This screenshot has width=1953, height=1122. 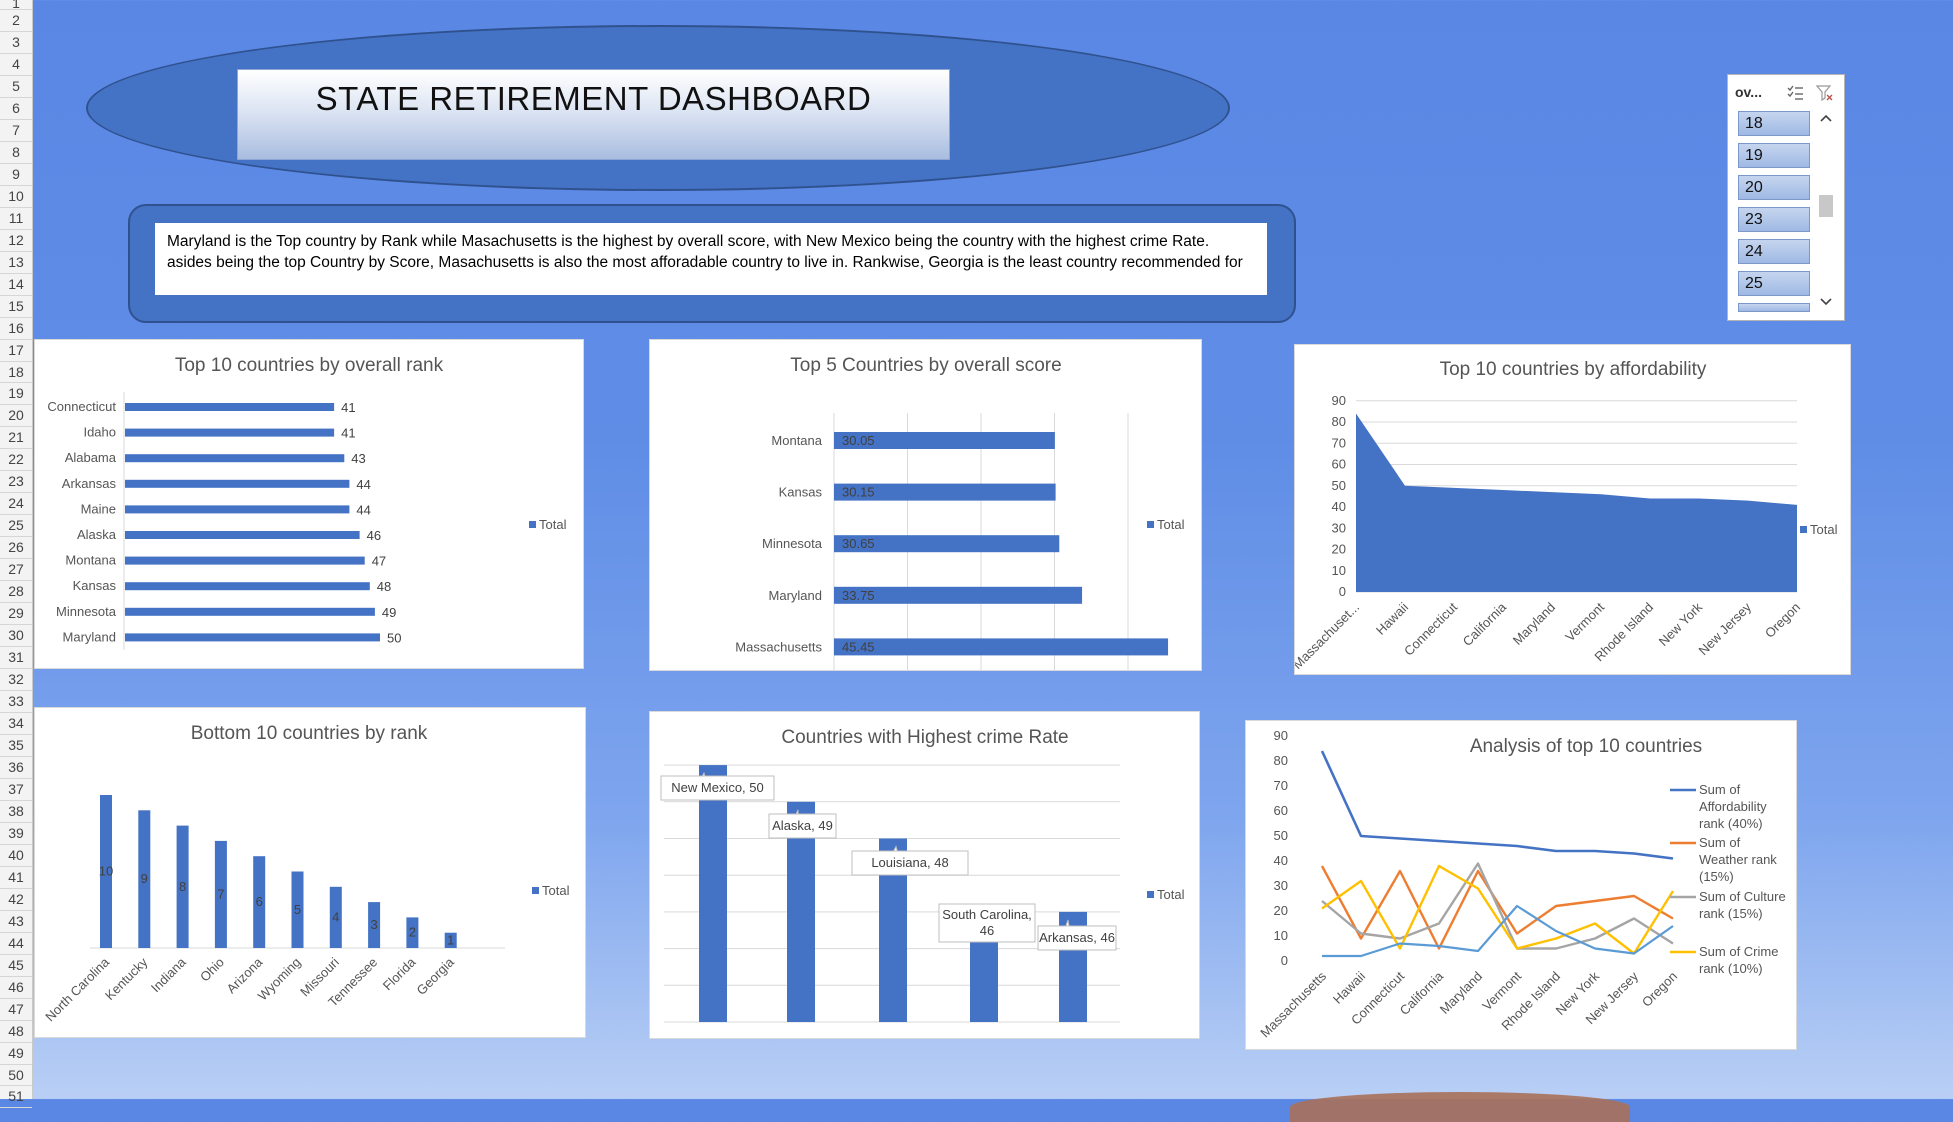 What do you see at coordinates (16, 65) in the screenshot?
I see `row-number: 4` at bounding box center [16, 65].